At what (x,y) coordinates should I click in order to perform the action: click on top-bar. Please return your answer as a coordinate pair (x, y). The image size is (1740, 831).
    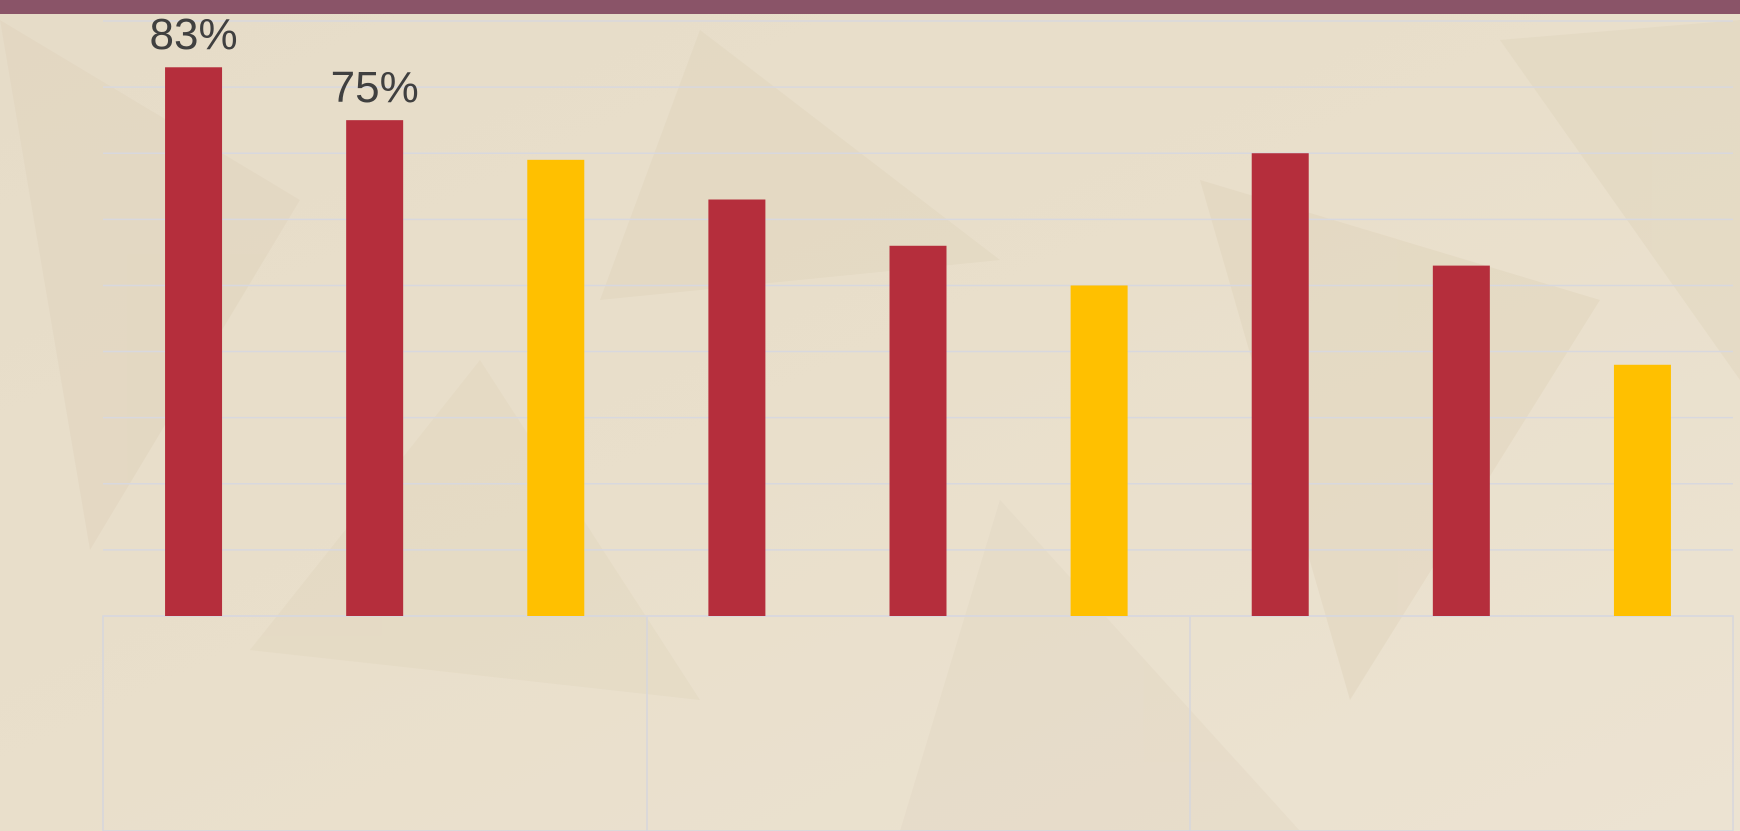
    Looking at the image, I should click on (870, 7).